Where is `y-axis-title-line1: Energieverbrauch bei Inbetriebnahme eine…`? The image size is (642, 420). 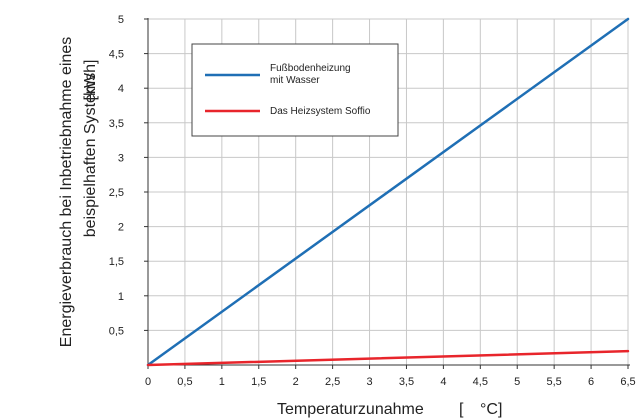
y-axis-title-line1: Energieverbrauch bei Inbetriebnahme eine… is located at coordinates (66, 192).